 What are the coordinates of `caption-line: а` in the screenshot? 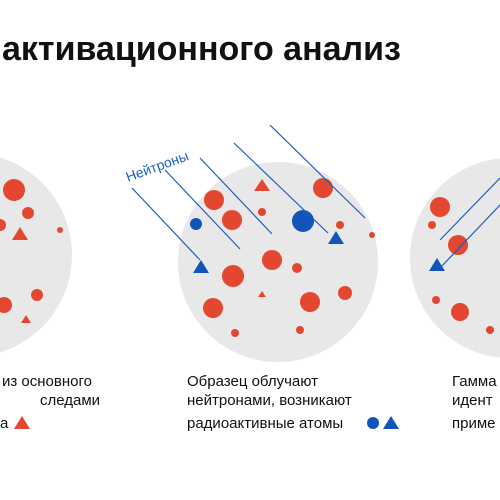 It's located at (4, 423).